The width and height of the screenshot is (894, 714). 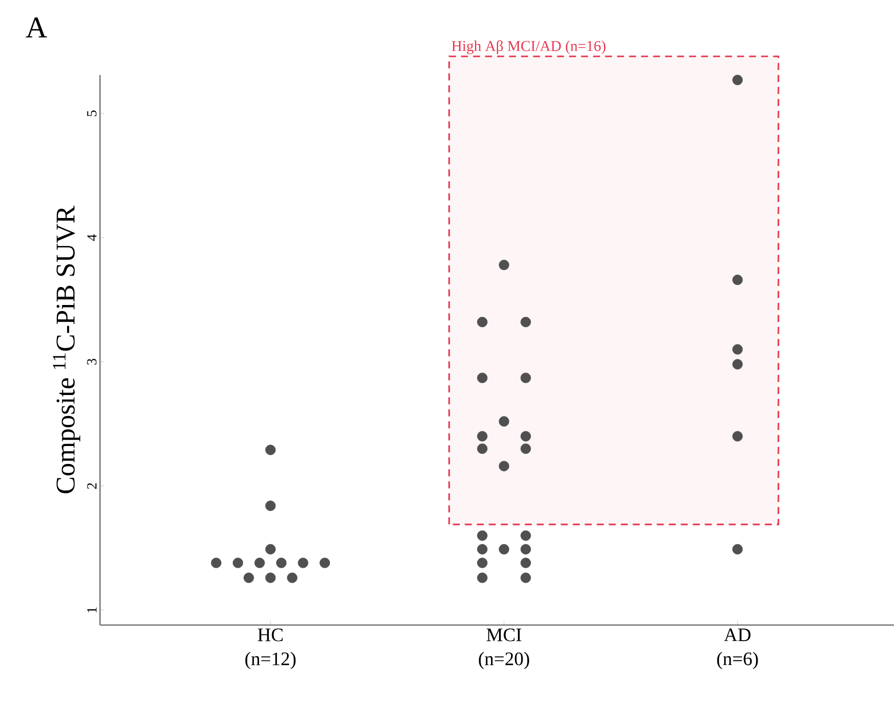 What do you see at coordinates (91, 486) in the screenshot?
I see `y-tick-label: 2` at bounding box center [91, 486].